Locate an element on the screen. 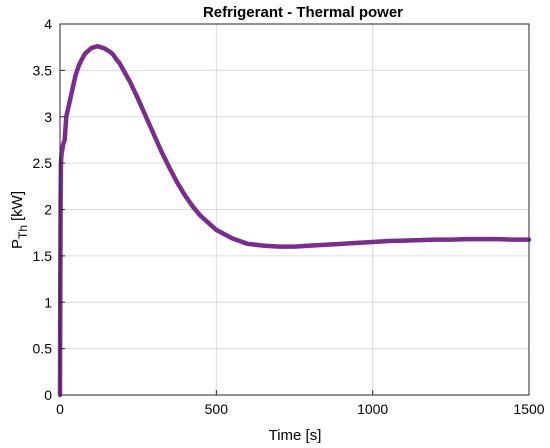  y-axis-label-unit: [kW] is located at coordinates (17, 206).